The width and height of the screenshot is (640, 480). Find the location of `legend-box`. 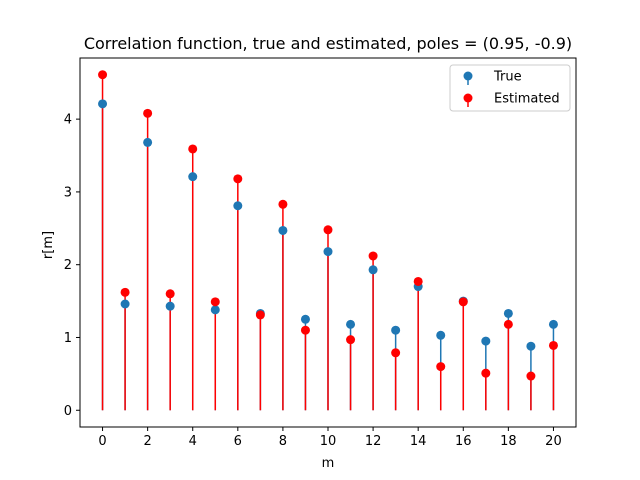

legend-box is located at coordinates (510, 88).